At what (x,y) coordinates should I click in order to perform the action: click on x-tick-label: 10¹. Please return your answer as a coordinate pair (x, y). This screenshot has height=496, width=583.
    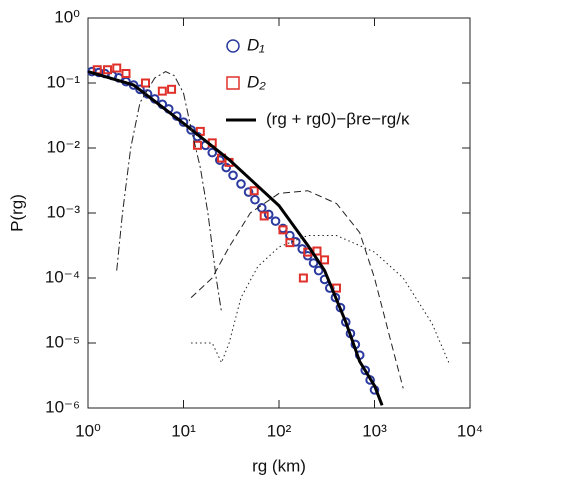
    Looking at the image, I should click on (183, 430).